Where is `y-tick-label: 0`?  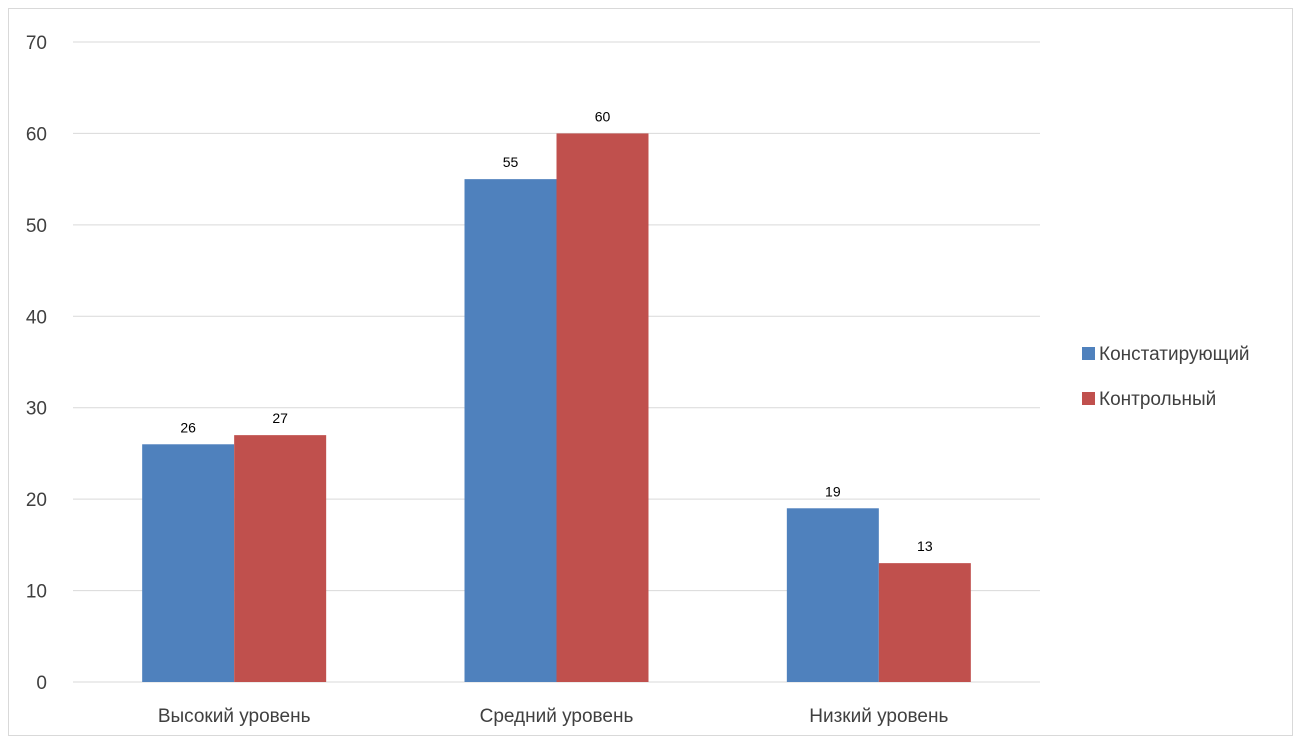 y-tick-label: 0 is located at coordinates (41, 683).